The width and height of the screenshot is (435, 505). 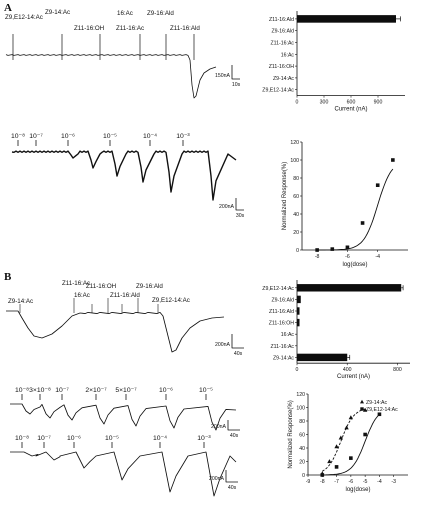 What do you see at coordinates (171, 300) in the screenshot?
I see `panel-b-trace-label-7: Z9,E12-14:Ac` at bounding box center [171, 300].